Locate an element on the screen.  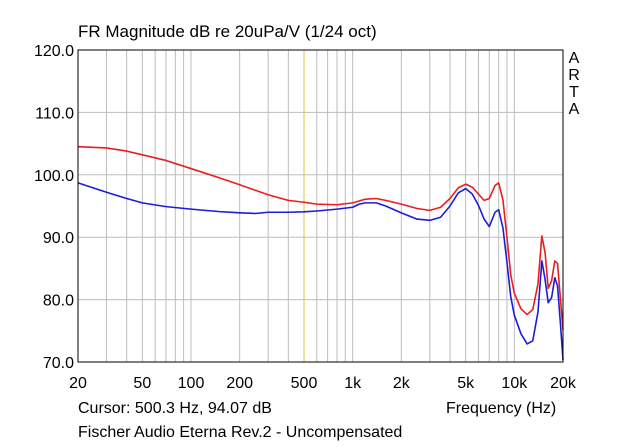
x-tick-label: 200 is located at coordinates (239, 383).